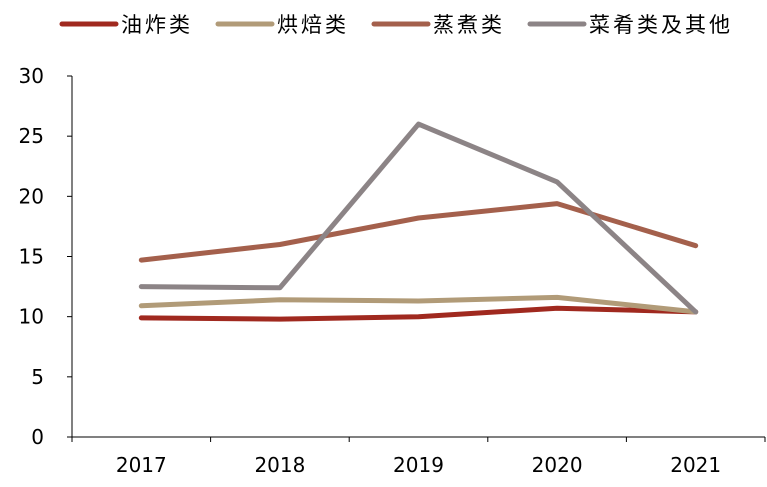 The height and width of the screenshot is (487, 767). I want to click on y-tick-label: 20, so click(31, 196).